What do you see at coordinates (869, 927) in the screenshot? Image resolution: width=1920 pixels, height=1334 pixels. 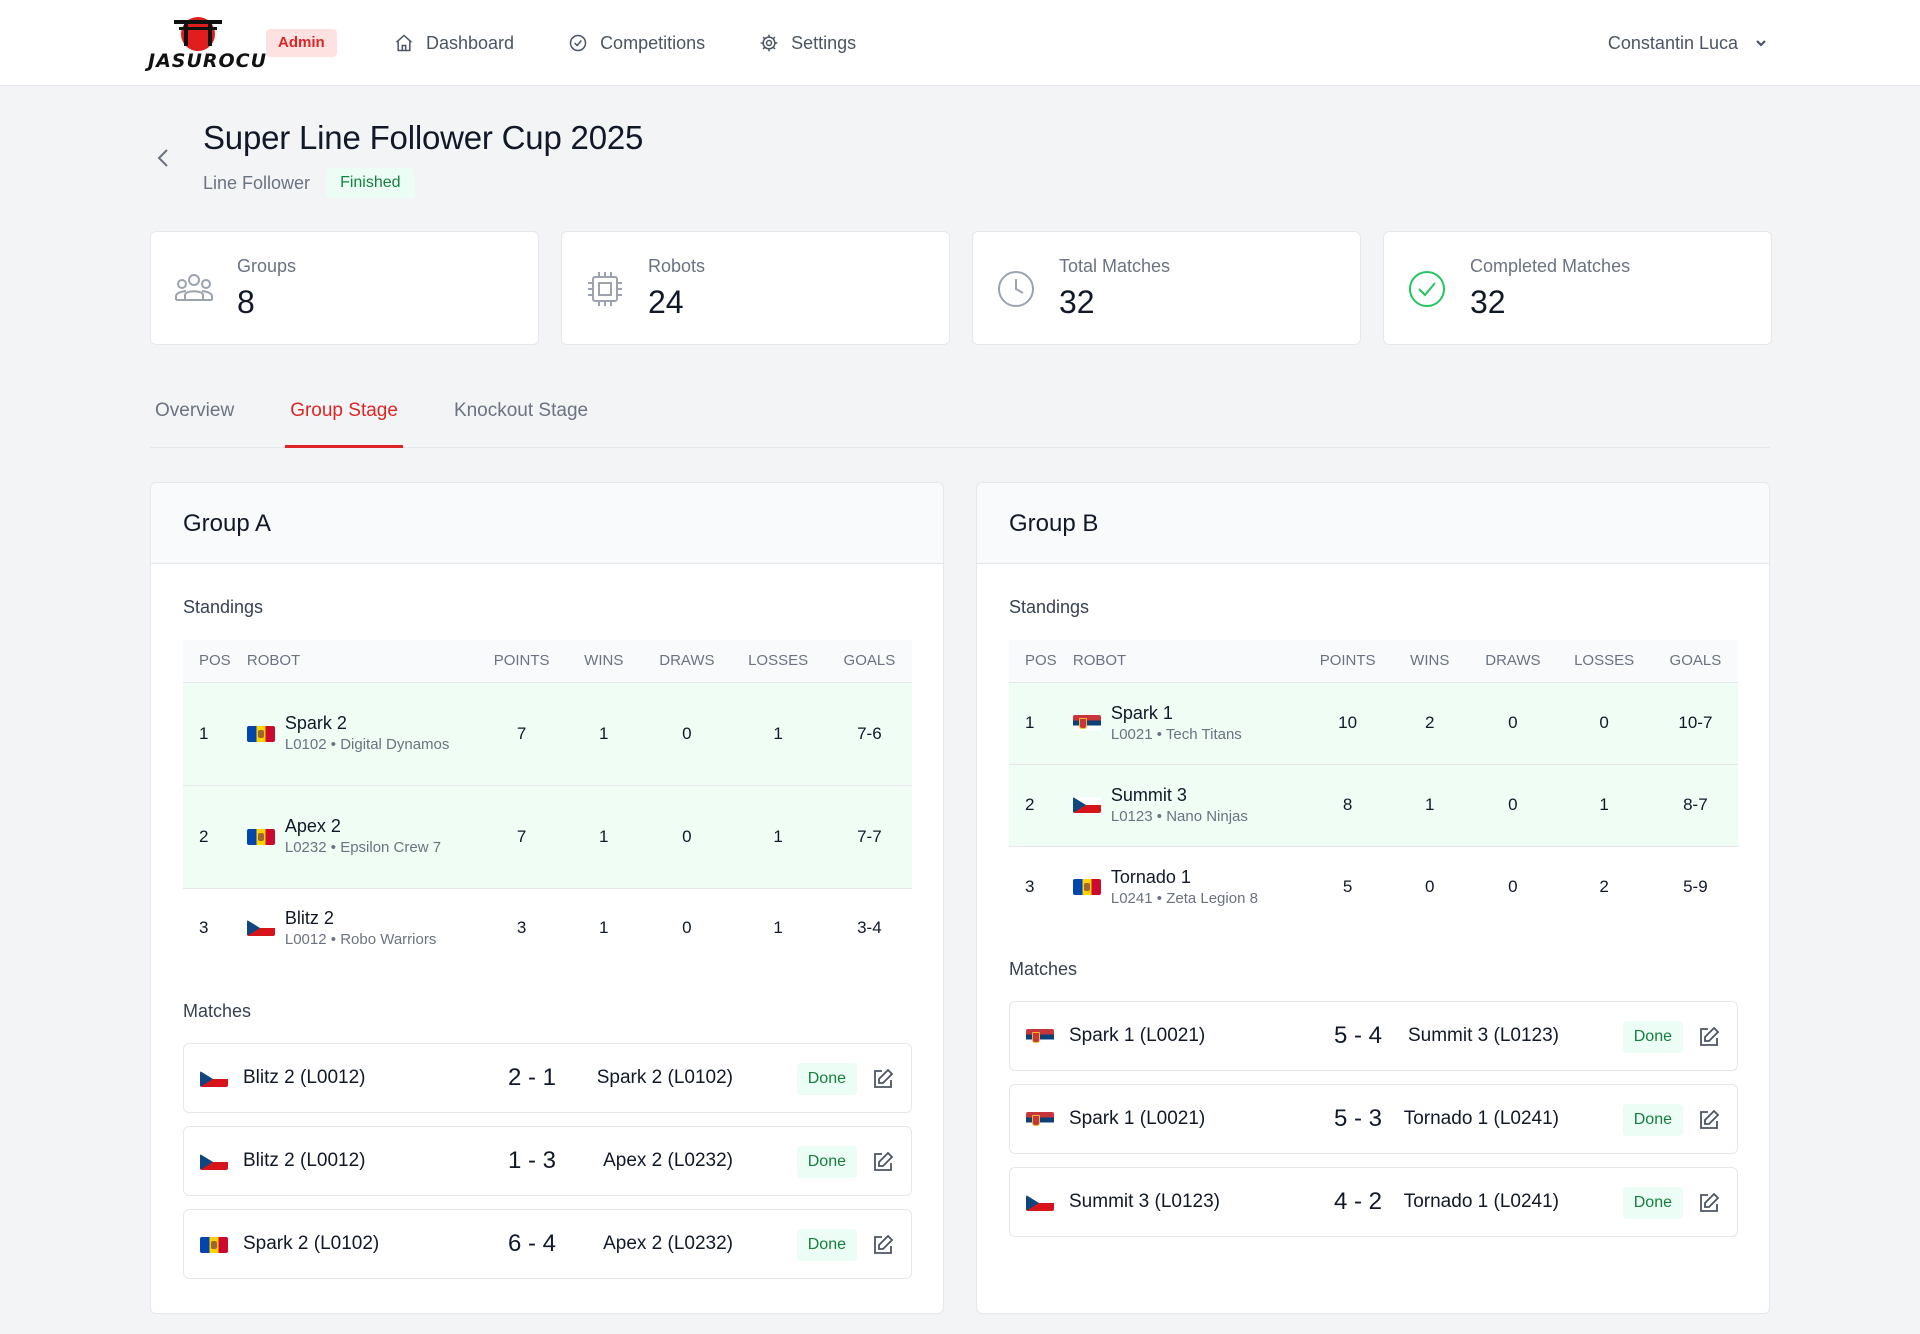 I see `goals-cell: 3-4` at bounding box center [869, 927].